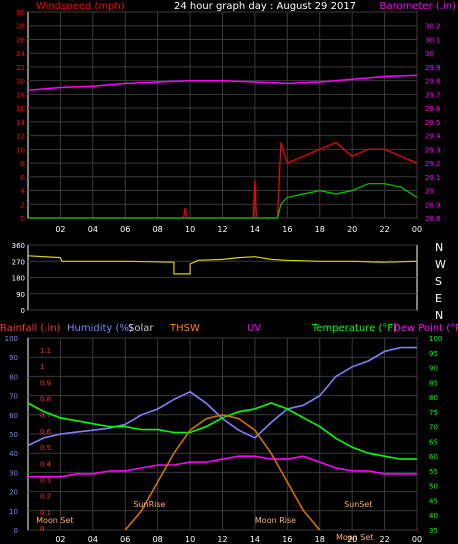 The height and width of the screenshot is (544, 458). What do you see at coordinates (11, 339) in the screenshot?
I see `humidity-tick-label: 100` at bounding box center [11, 339].